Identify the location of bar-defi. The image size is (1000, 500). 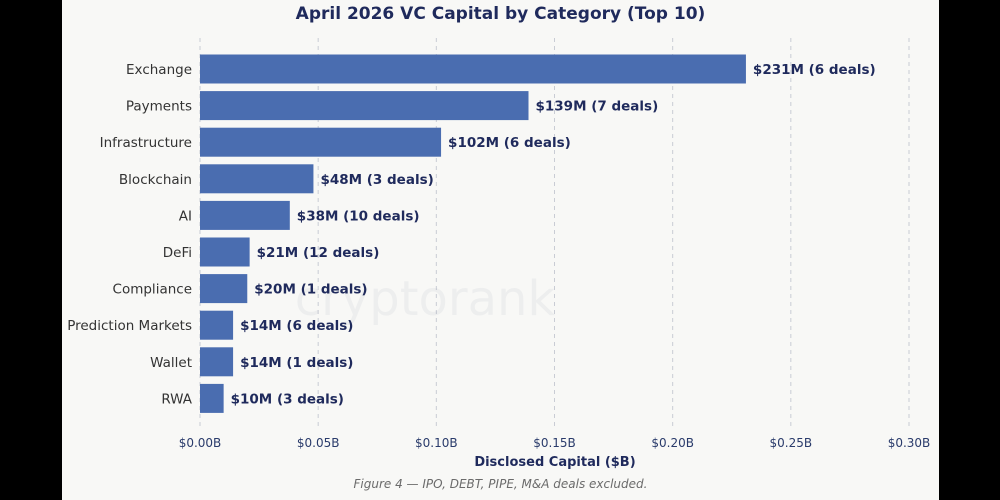
(225, 252).